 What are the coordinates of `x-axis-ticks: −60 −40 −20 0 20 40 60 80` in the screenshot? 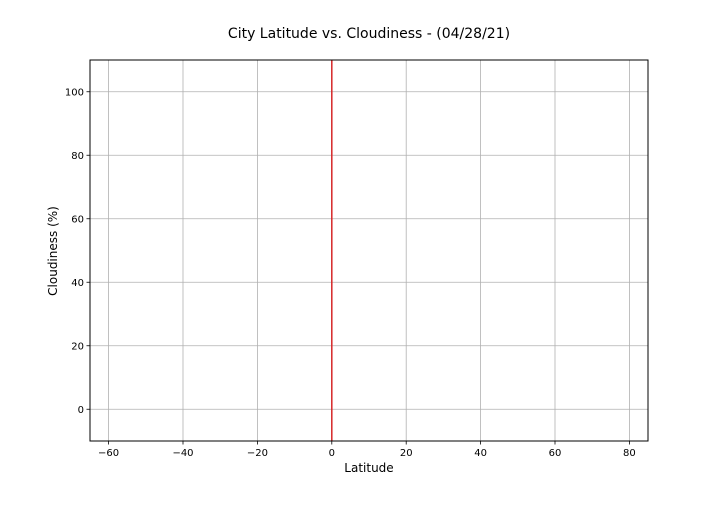 It's located at (367, 450).